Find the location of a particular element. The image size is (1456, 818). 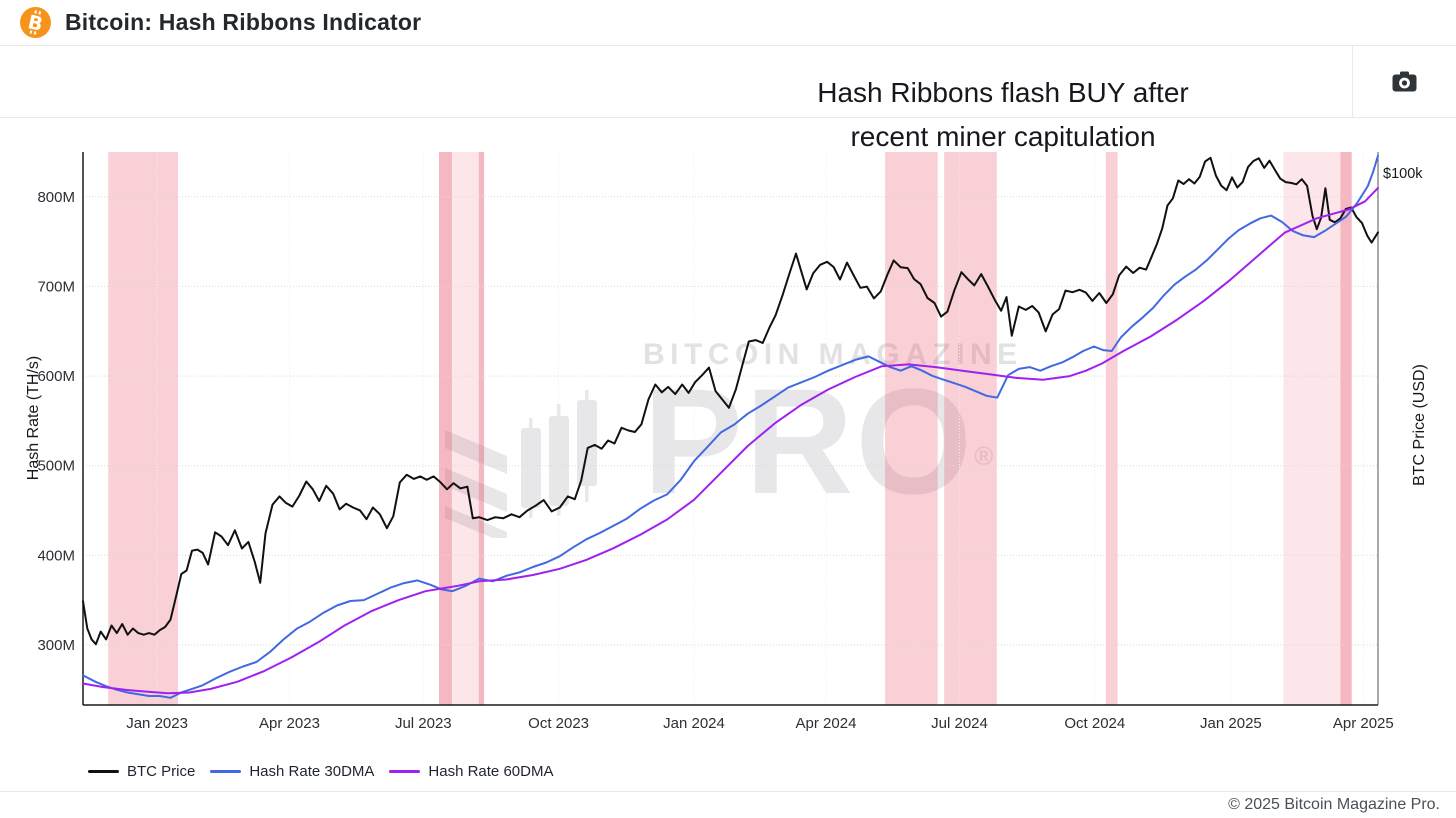

legend-item-hash-rate-60dma: Hash Rate 60DMA is located at coordinates (471, 771).